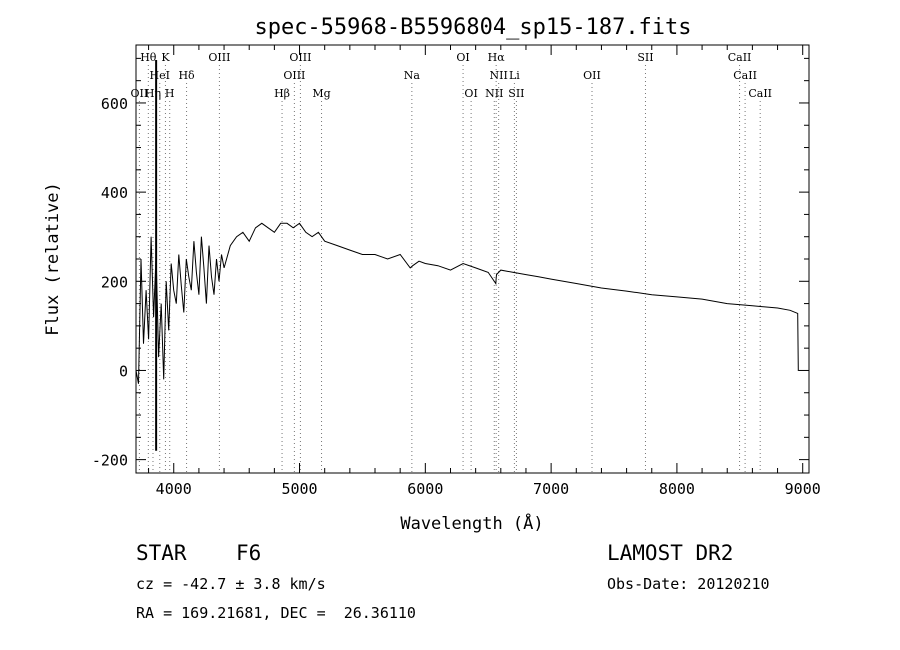  Describe the element at coordinates (170, 93) in the screenshot. I see `line-label: H` at that location.